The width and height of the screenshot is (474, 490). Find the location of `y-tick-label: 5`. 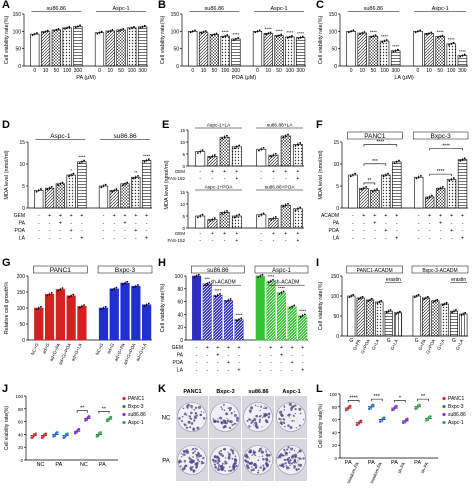

y-tick-label: 5 is located at coordinates (183, 216).